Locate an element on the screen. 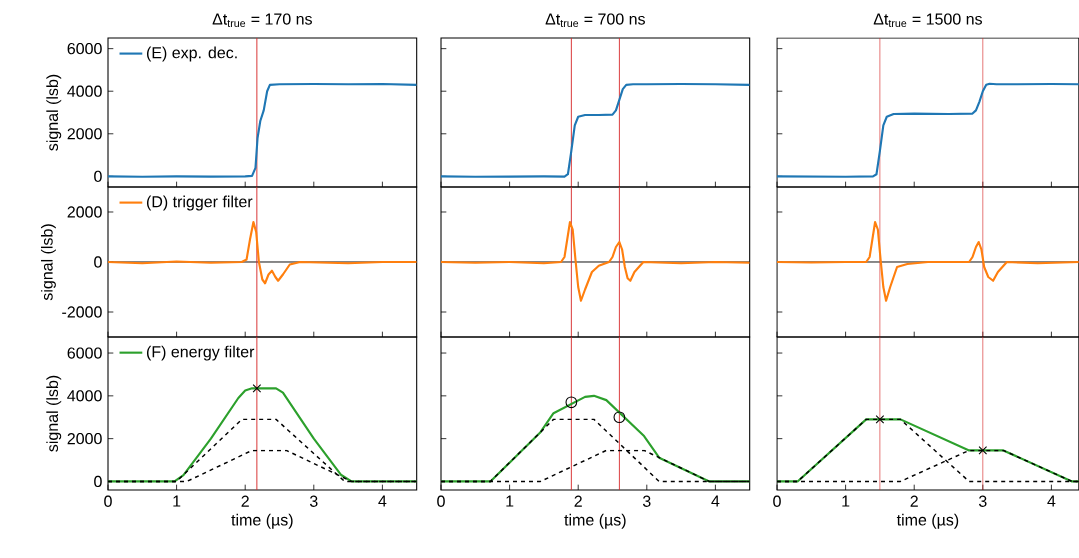  chart-title: Δt$_{true}$ = 1500 ns is located at coordinates (927, 20).